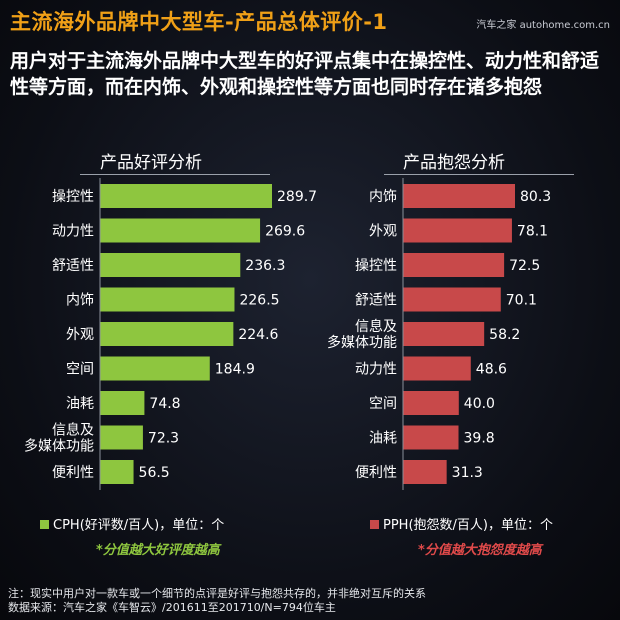 The image size is (620, 620). What do you see at coordinates (59, 438) in the screenshot?
I see `good-category-label: 信息及多媒体功能` at bounding box center [59, 438].